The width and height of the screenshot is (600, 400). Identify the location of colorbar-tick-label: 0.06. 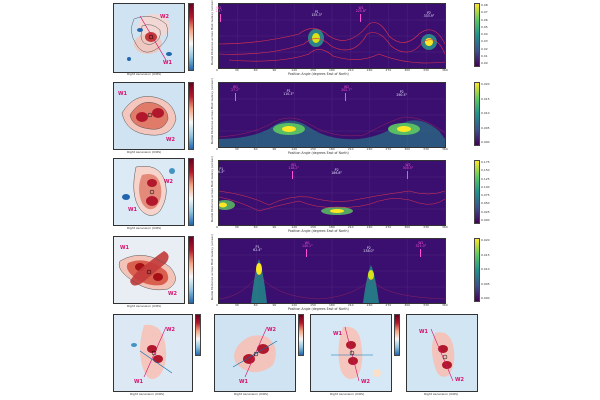
(484, 19).